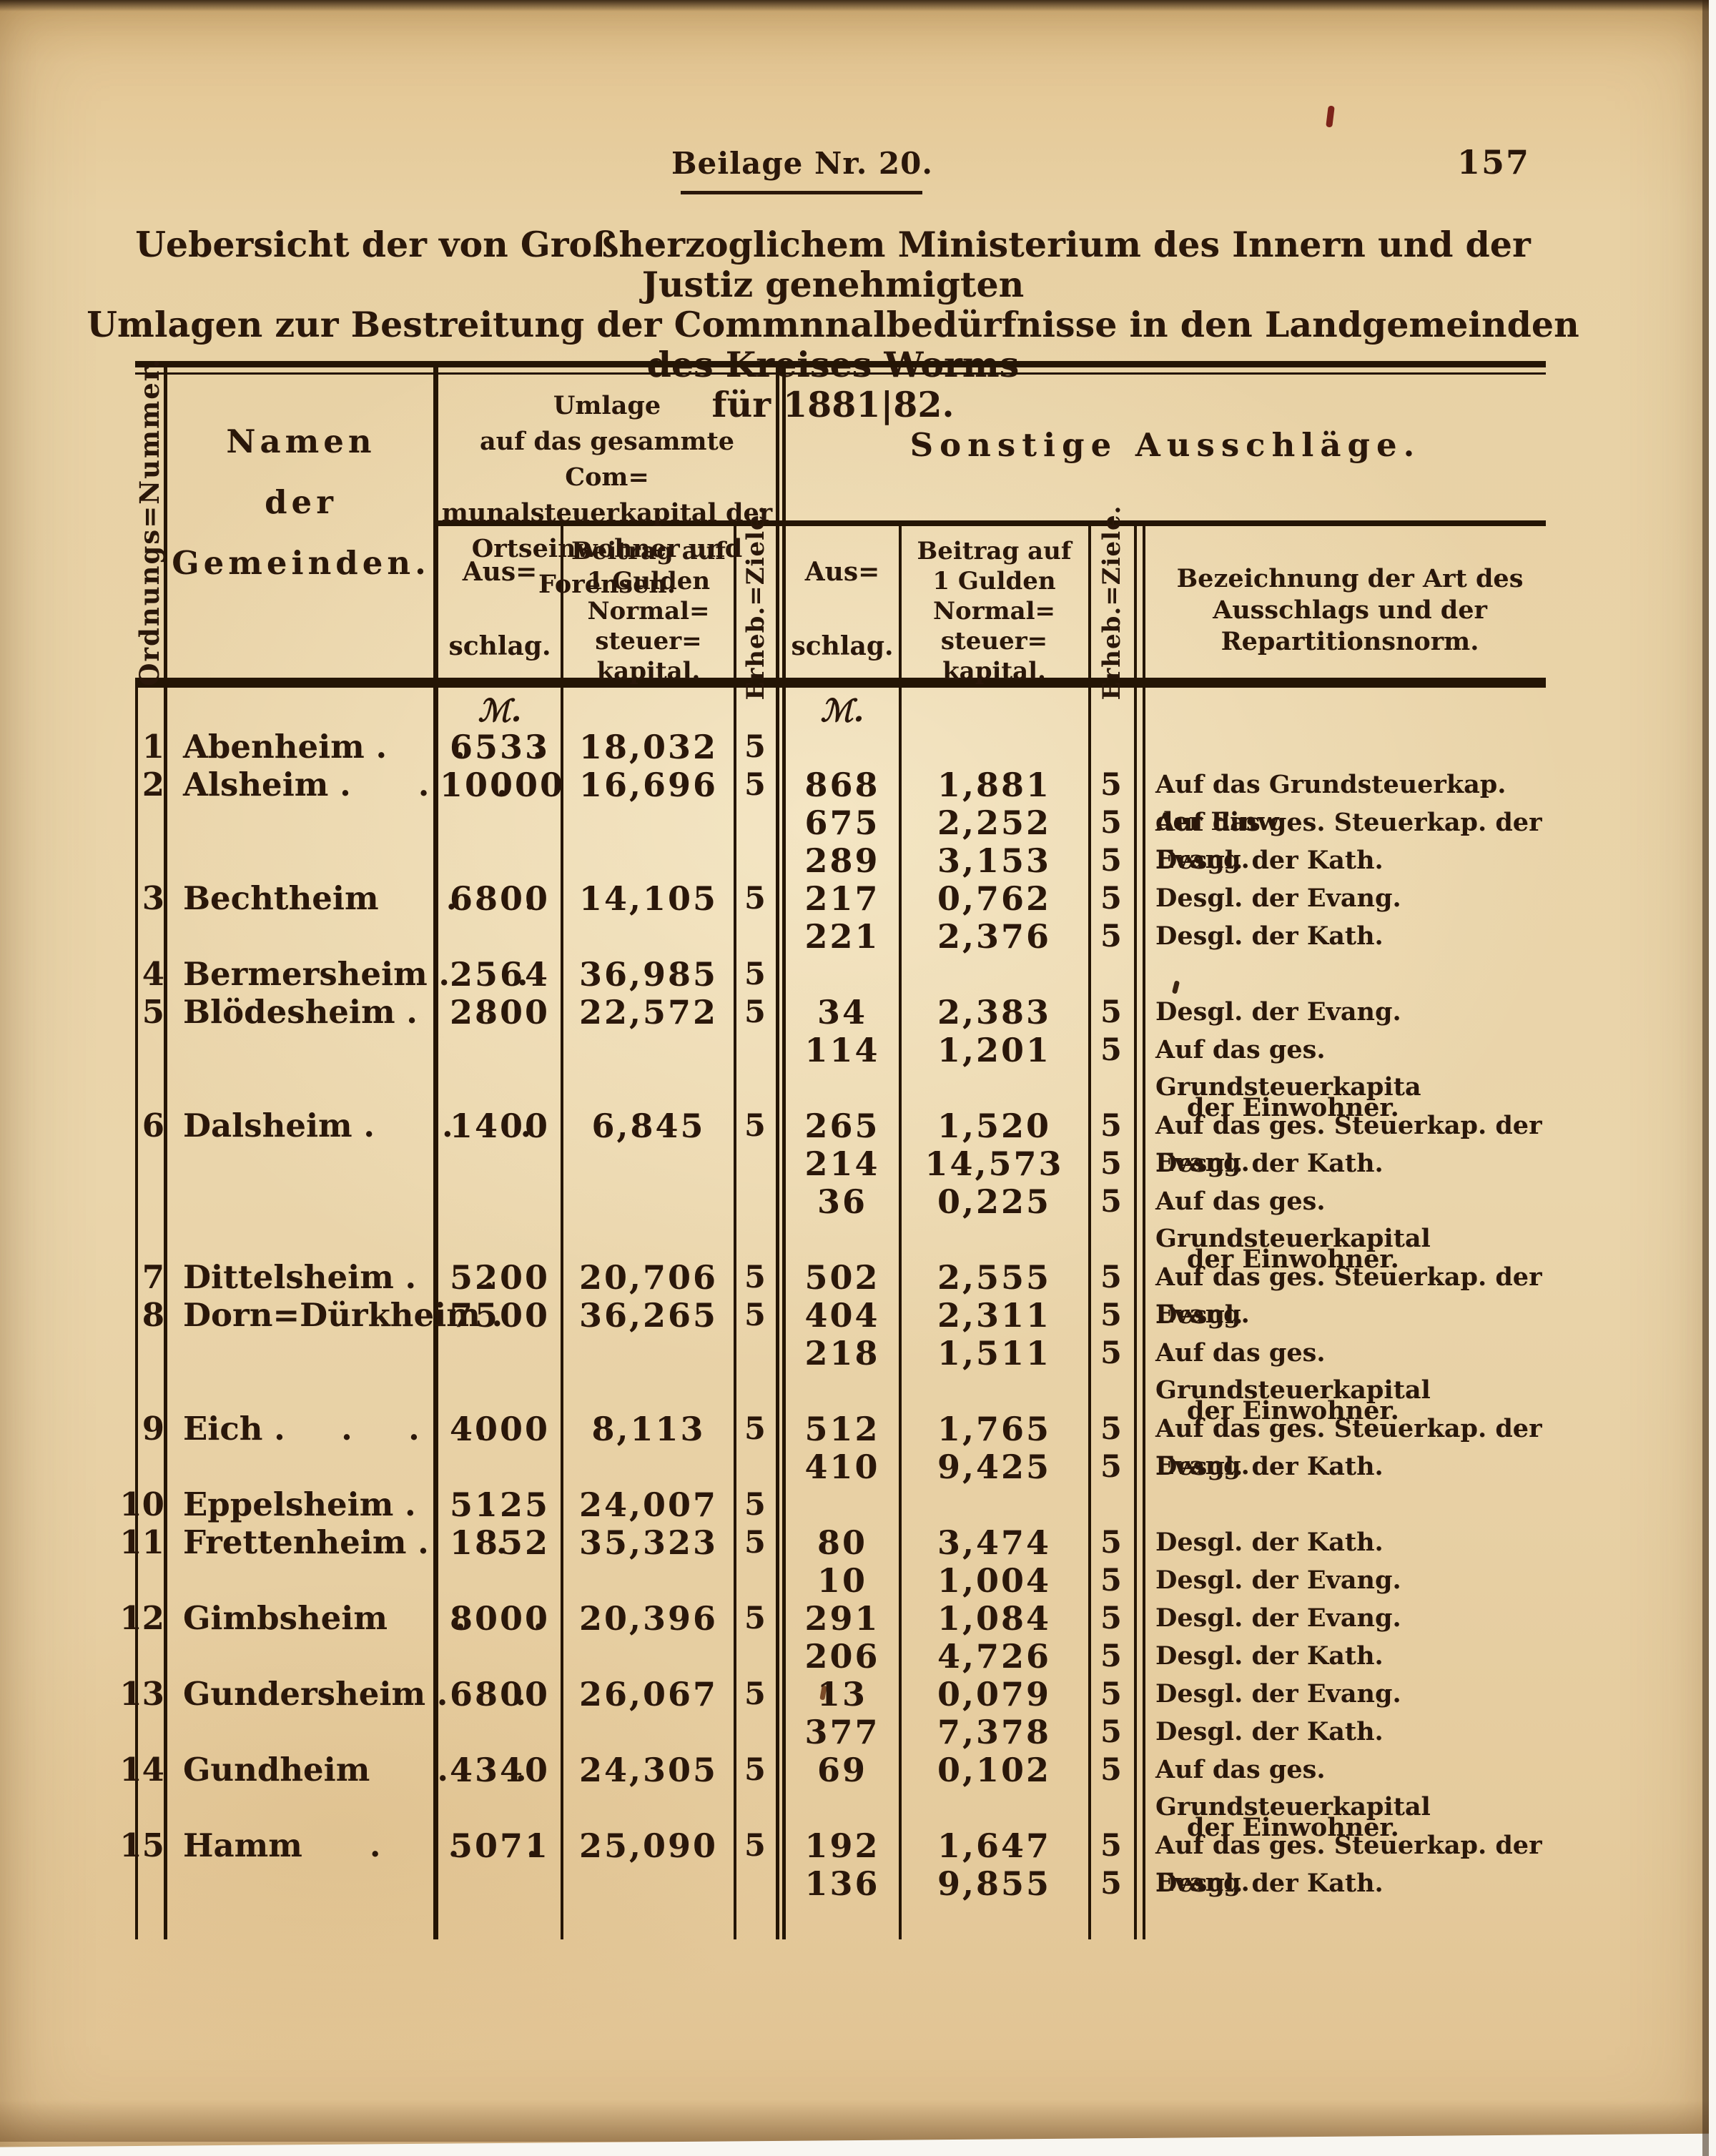  Describe the element at coordinates (153, 974) in the screenshot. I see `cell-ordnungsnummer: 4` at that location.